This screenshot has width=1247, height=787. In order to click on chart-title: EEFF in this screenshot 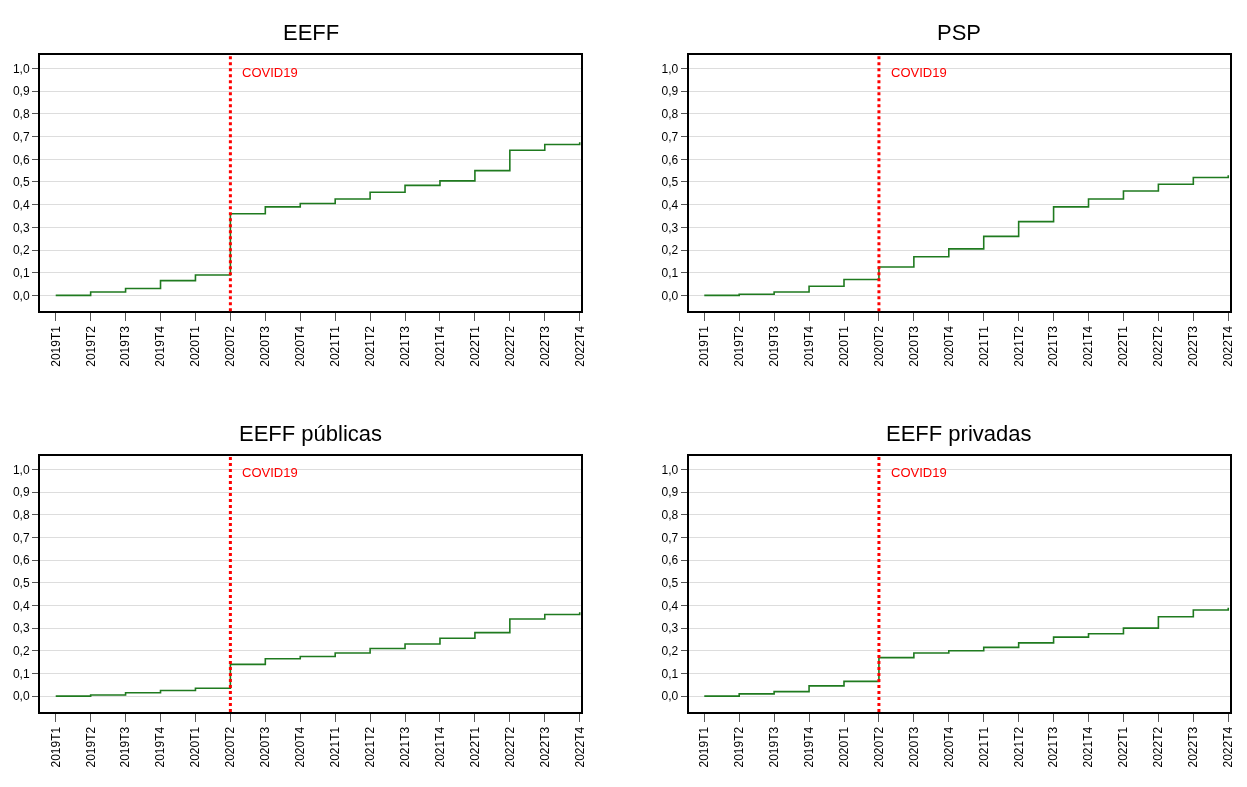, I will do `click(311, 32)`.